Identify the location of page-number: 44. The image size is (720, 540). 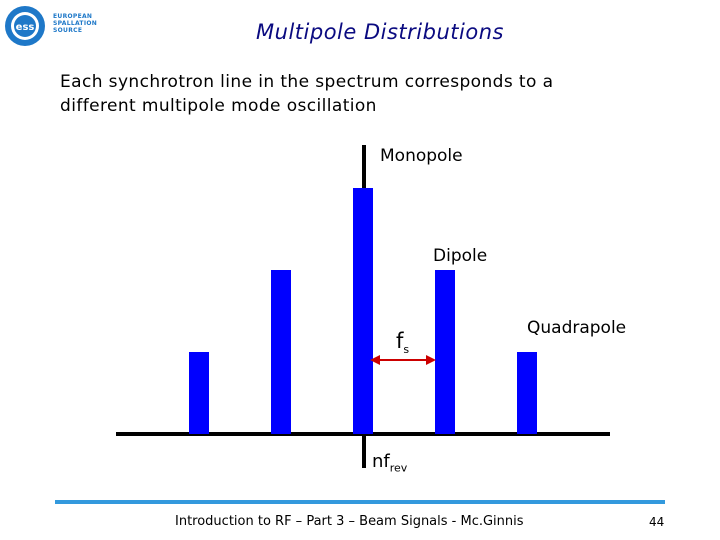
(657, 522).